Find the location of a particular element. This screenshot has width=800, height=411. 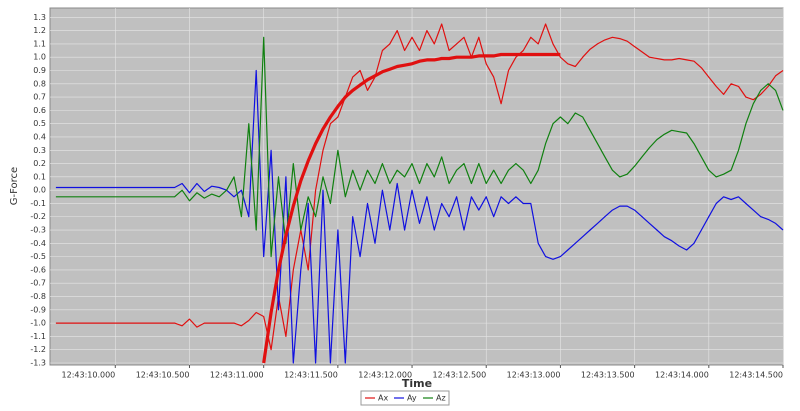

legend-label: Ay is located at coordinates (412, 398).